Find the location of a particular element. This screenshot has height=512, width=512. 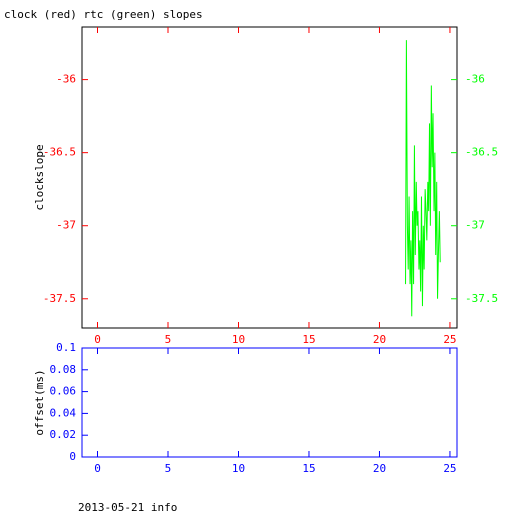

y-tick-label: -36.5 is located at coordinates (59, 152).